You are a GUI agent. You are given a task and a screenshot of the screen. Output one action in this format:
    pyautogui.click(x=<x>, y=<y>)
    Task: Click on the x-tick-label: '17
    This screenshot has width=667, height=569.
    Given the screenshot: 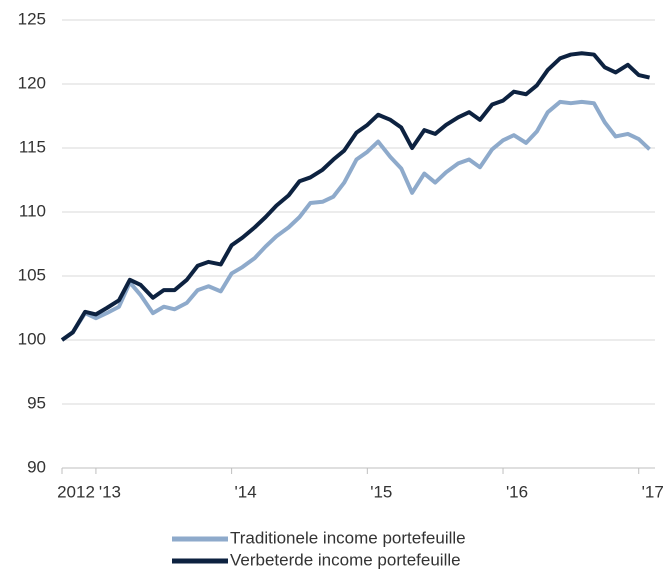 What is the action you would take?
    pyautogui.click(x=653, y=491)
    